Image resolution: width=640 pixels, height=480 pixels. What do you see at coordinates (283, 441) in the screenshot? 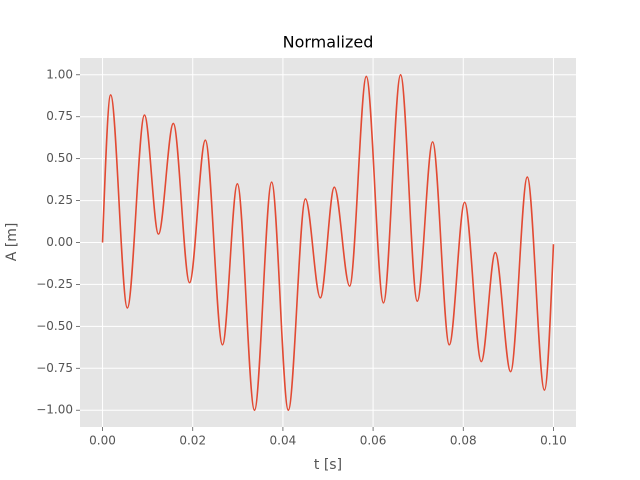
I see `x-tick-label: 0.04` at bounding box center [283, 441].